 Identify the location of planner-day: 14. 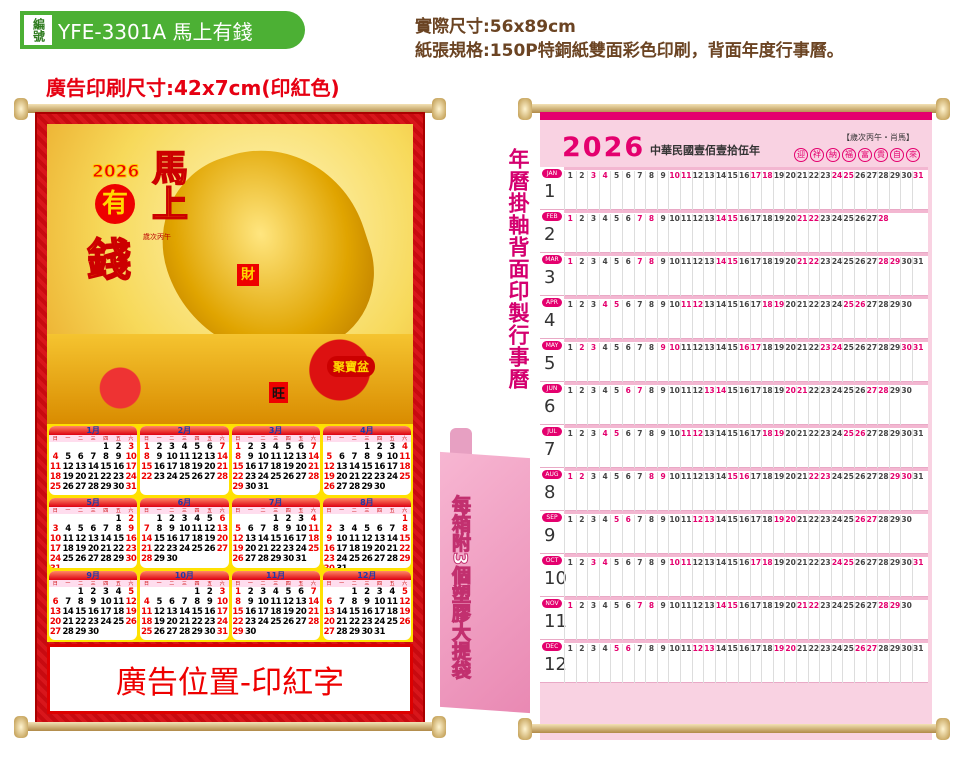
(720, 620).